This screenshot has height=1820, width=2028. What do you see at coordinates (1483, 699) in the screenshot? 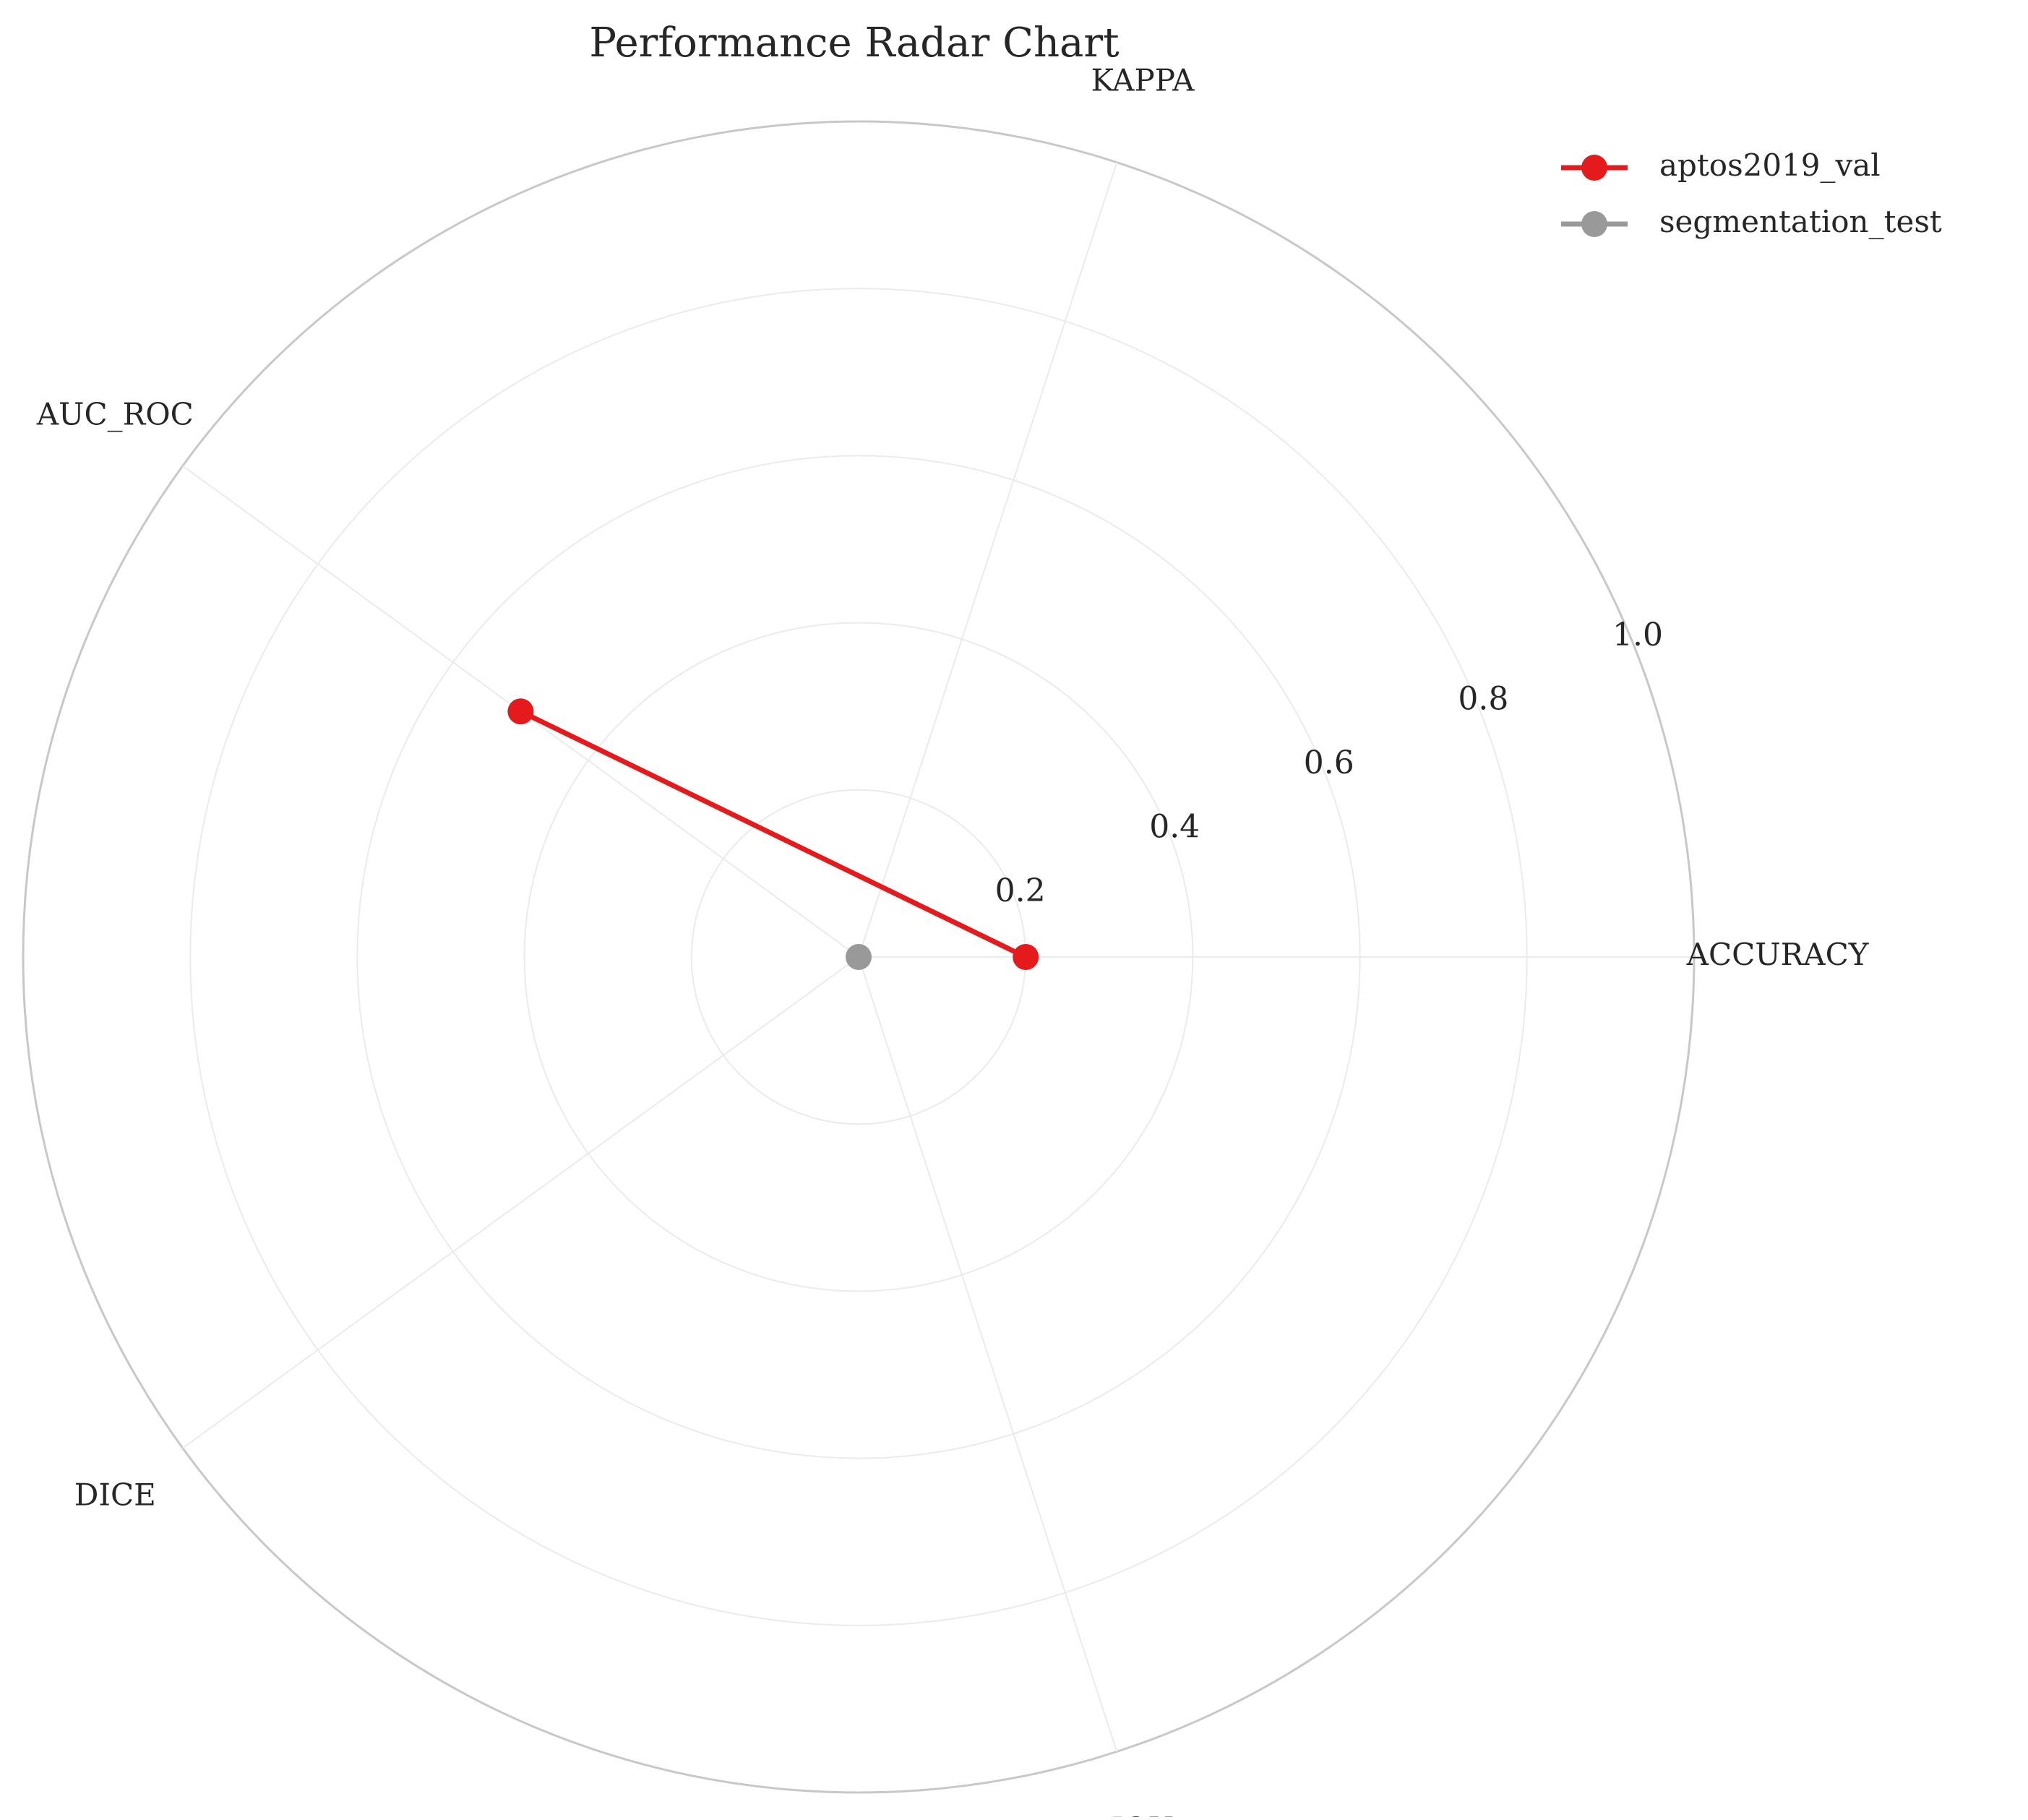
I see `radar-tick-label: 0.8` at bounding box center [1483, 699].